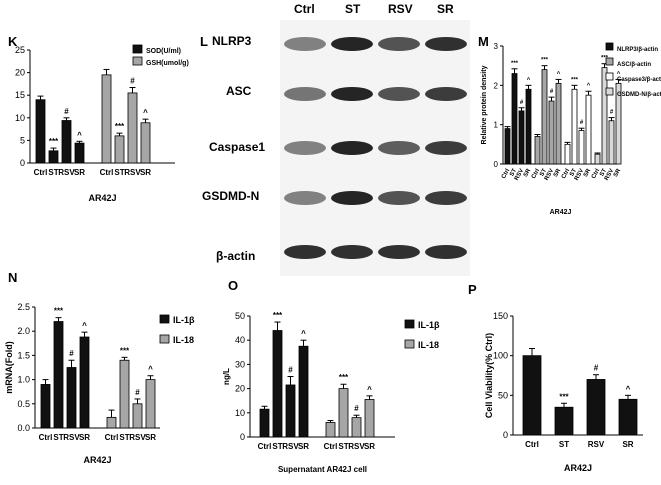 The width and height of the screenshot is (661, 485). What do you see at coordinates (483, 41) in the screenshot?
I see `panel-label-m: M` at bounding box center [483, 41].